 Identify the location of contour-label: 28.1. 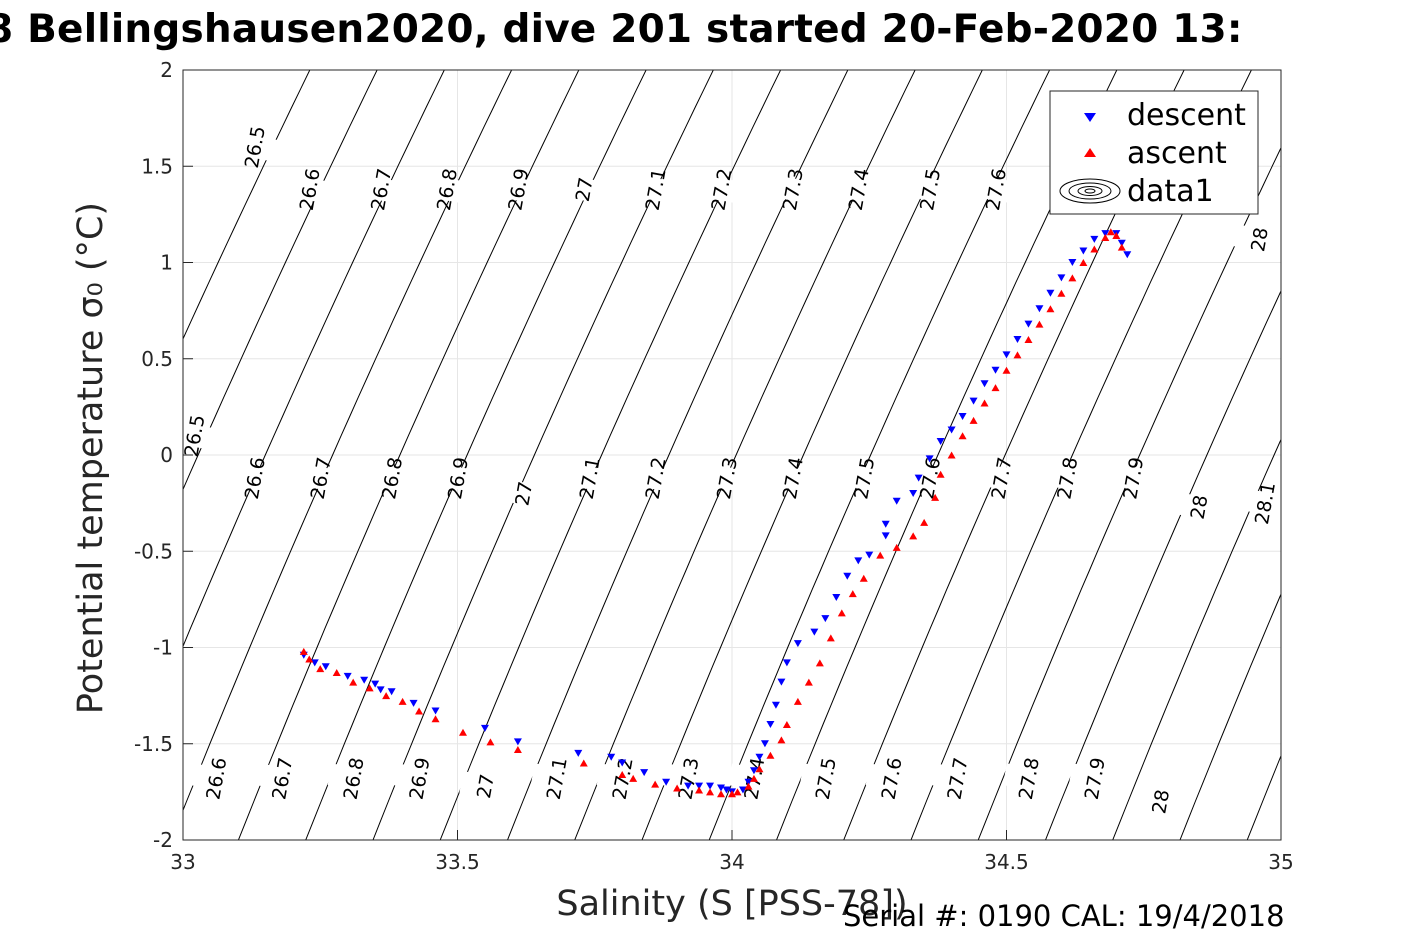
(1265, 503).